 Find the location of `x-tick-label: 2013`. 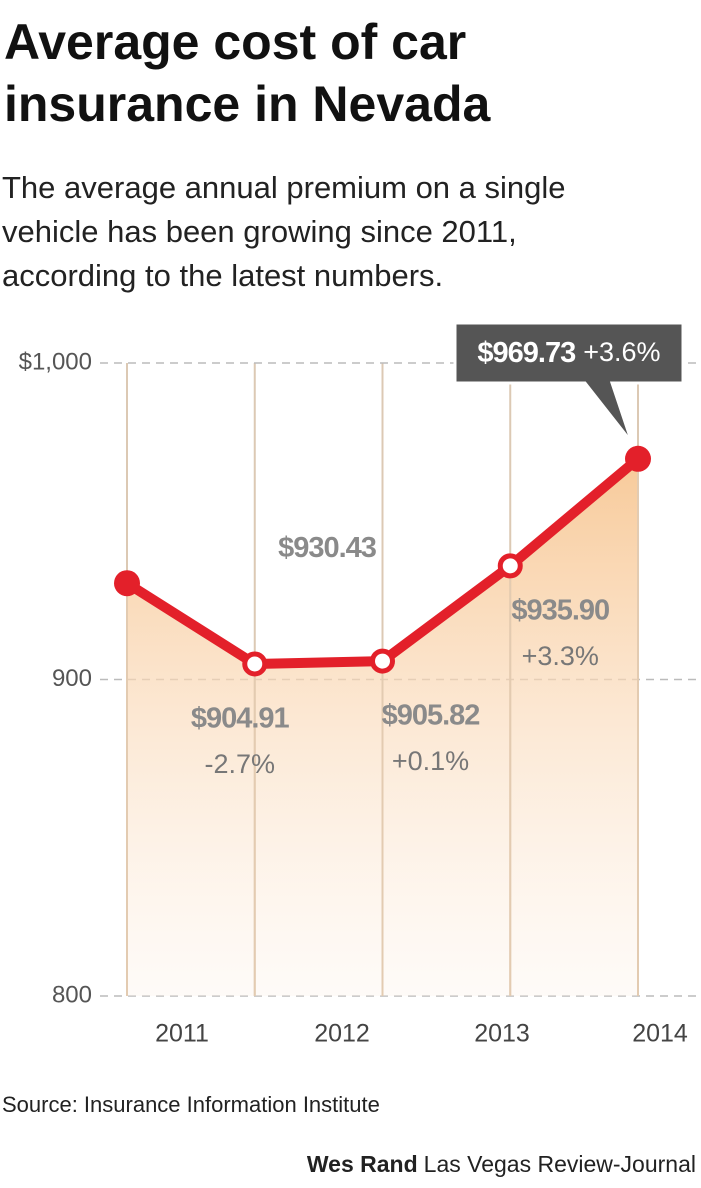

x-tick-label: 2013 is located at coordinates (502, 1034).